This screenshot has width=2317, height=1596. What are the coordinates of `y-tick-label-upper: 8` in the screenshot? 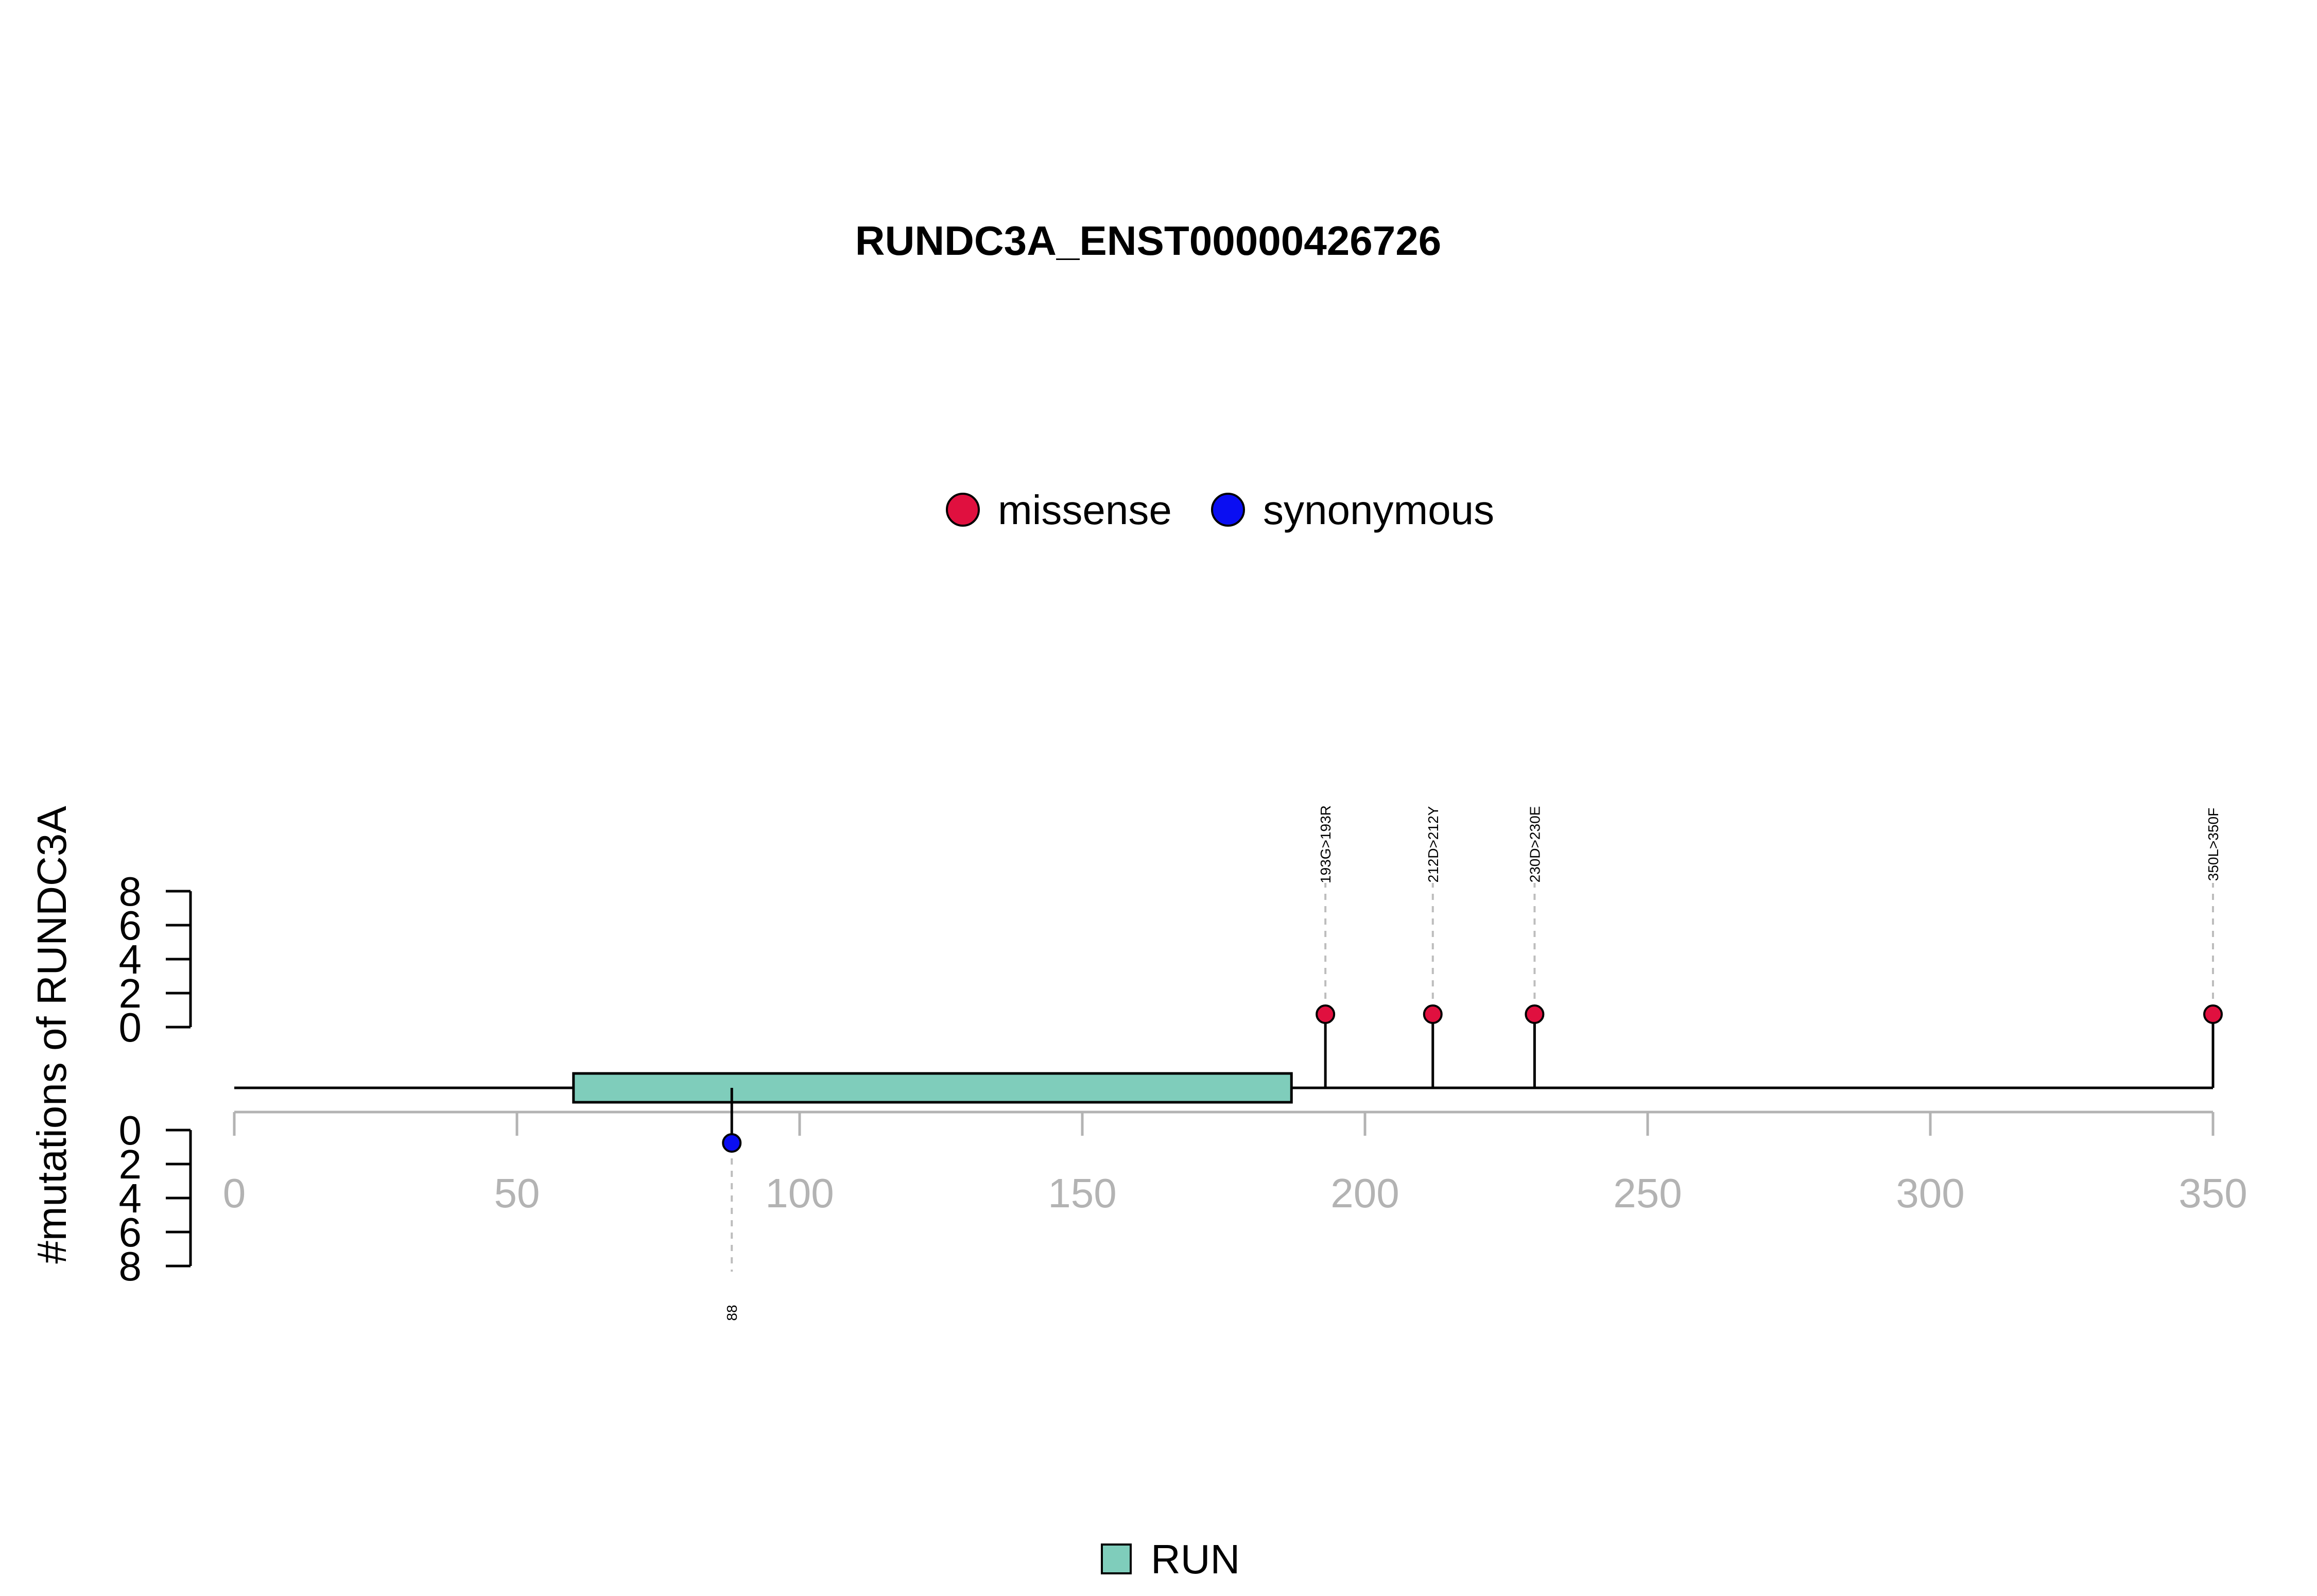 It's located at (130, 892).